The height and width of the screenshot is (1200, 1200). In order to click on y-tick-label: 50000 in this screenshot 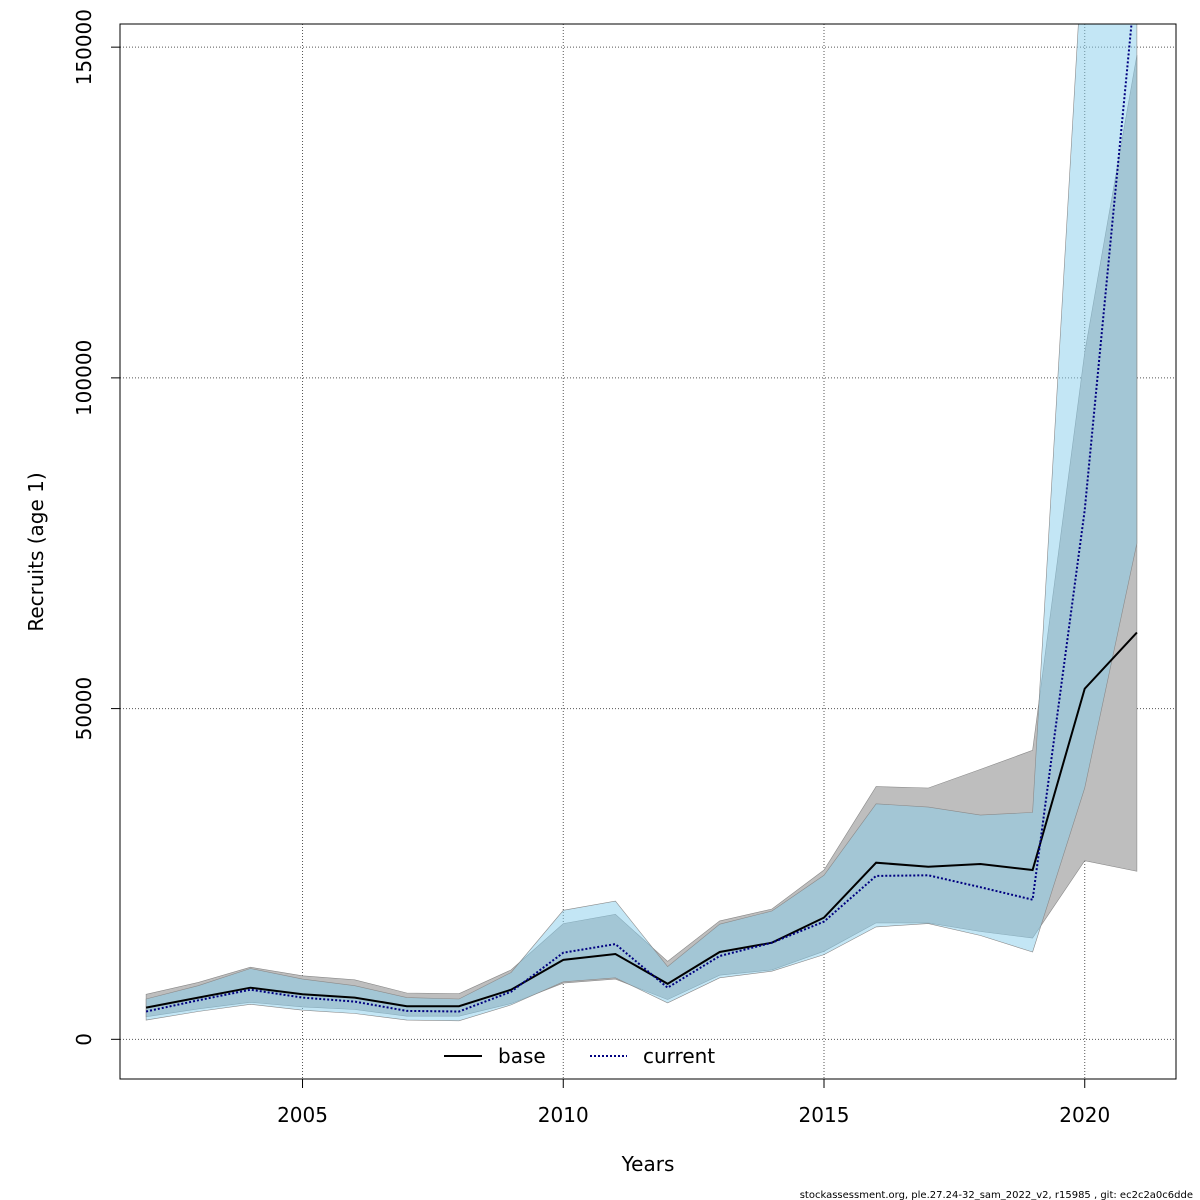, I will do `click(84, 709)`.